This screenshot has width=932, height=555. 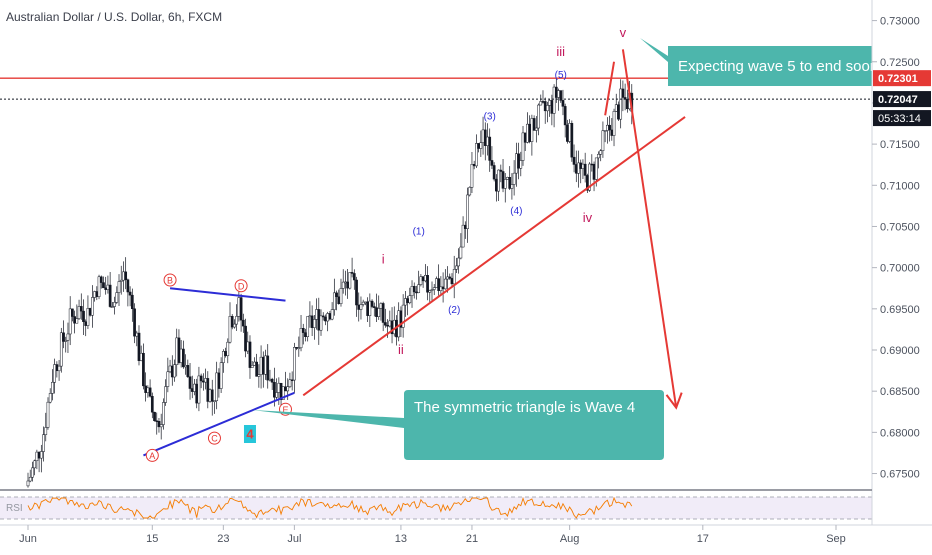 What do you see at coordinates (570, 539) in the screenshot?
I see `time-tick-label: Aug` at bounding box center [570, 539].